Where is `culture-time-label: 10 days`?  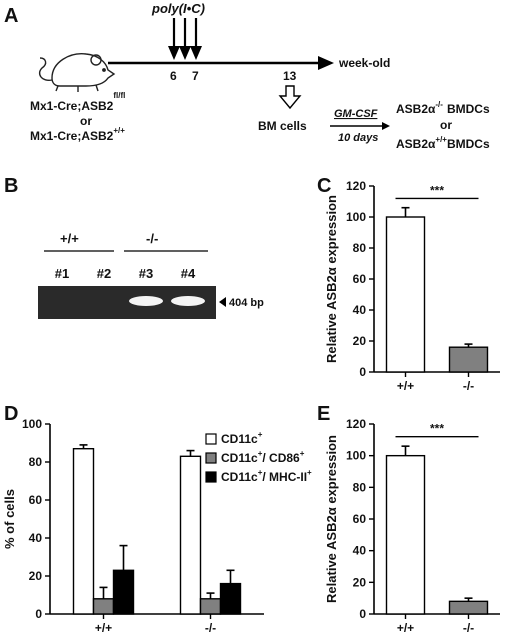
culture-time-label: 10 days is located at coordinates (358, 138).